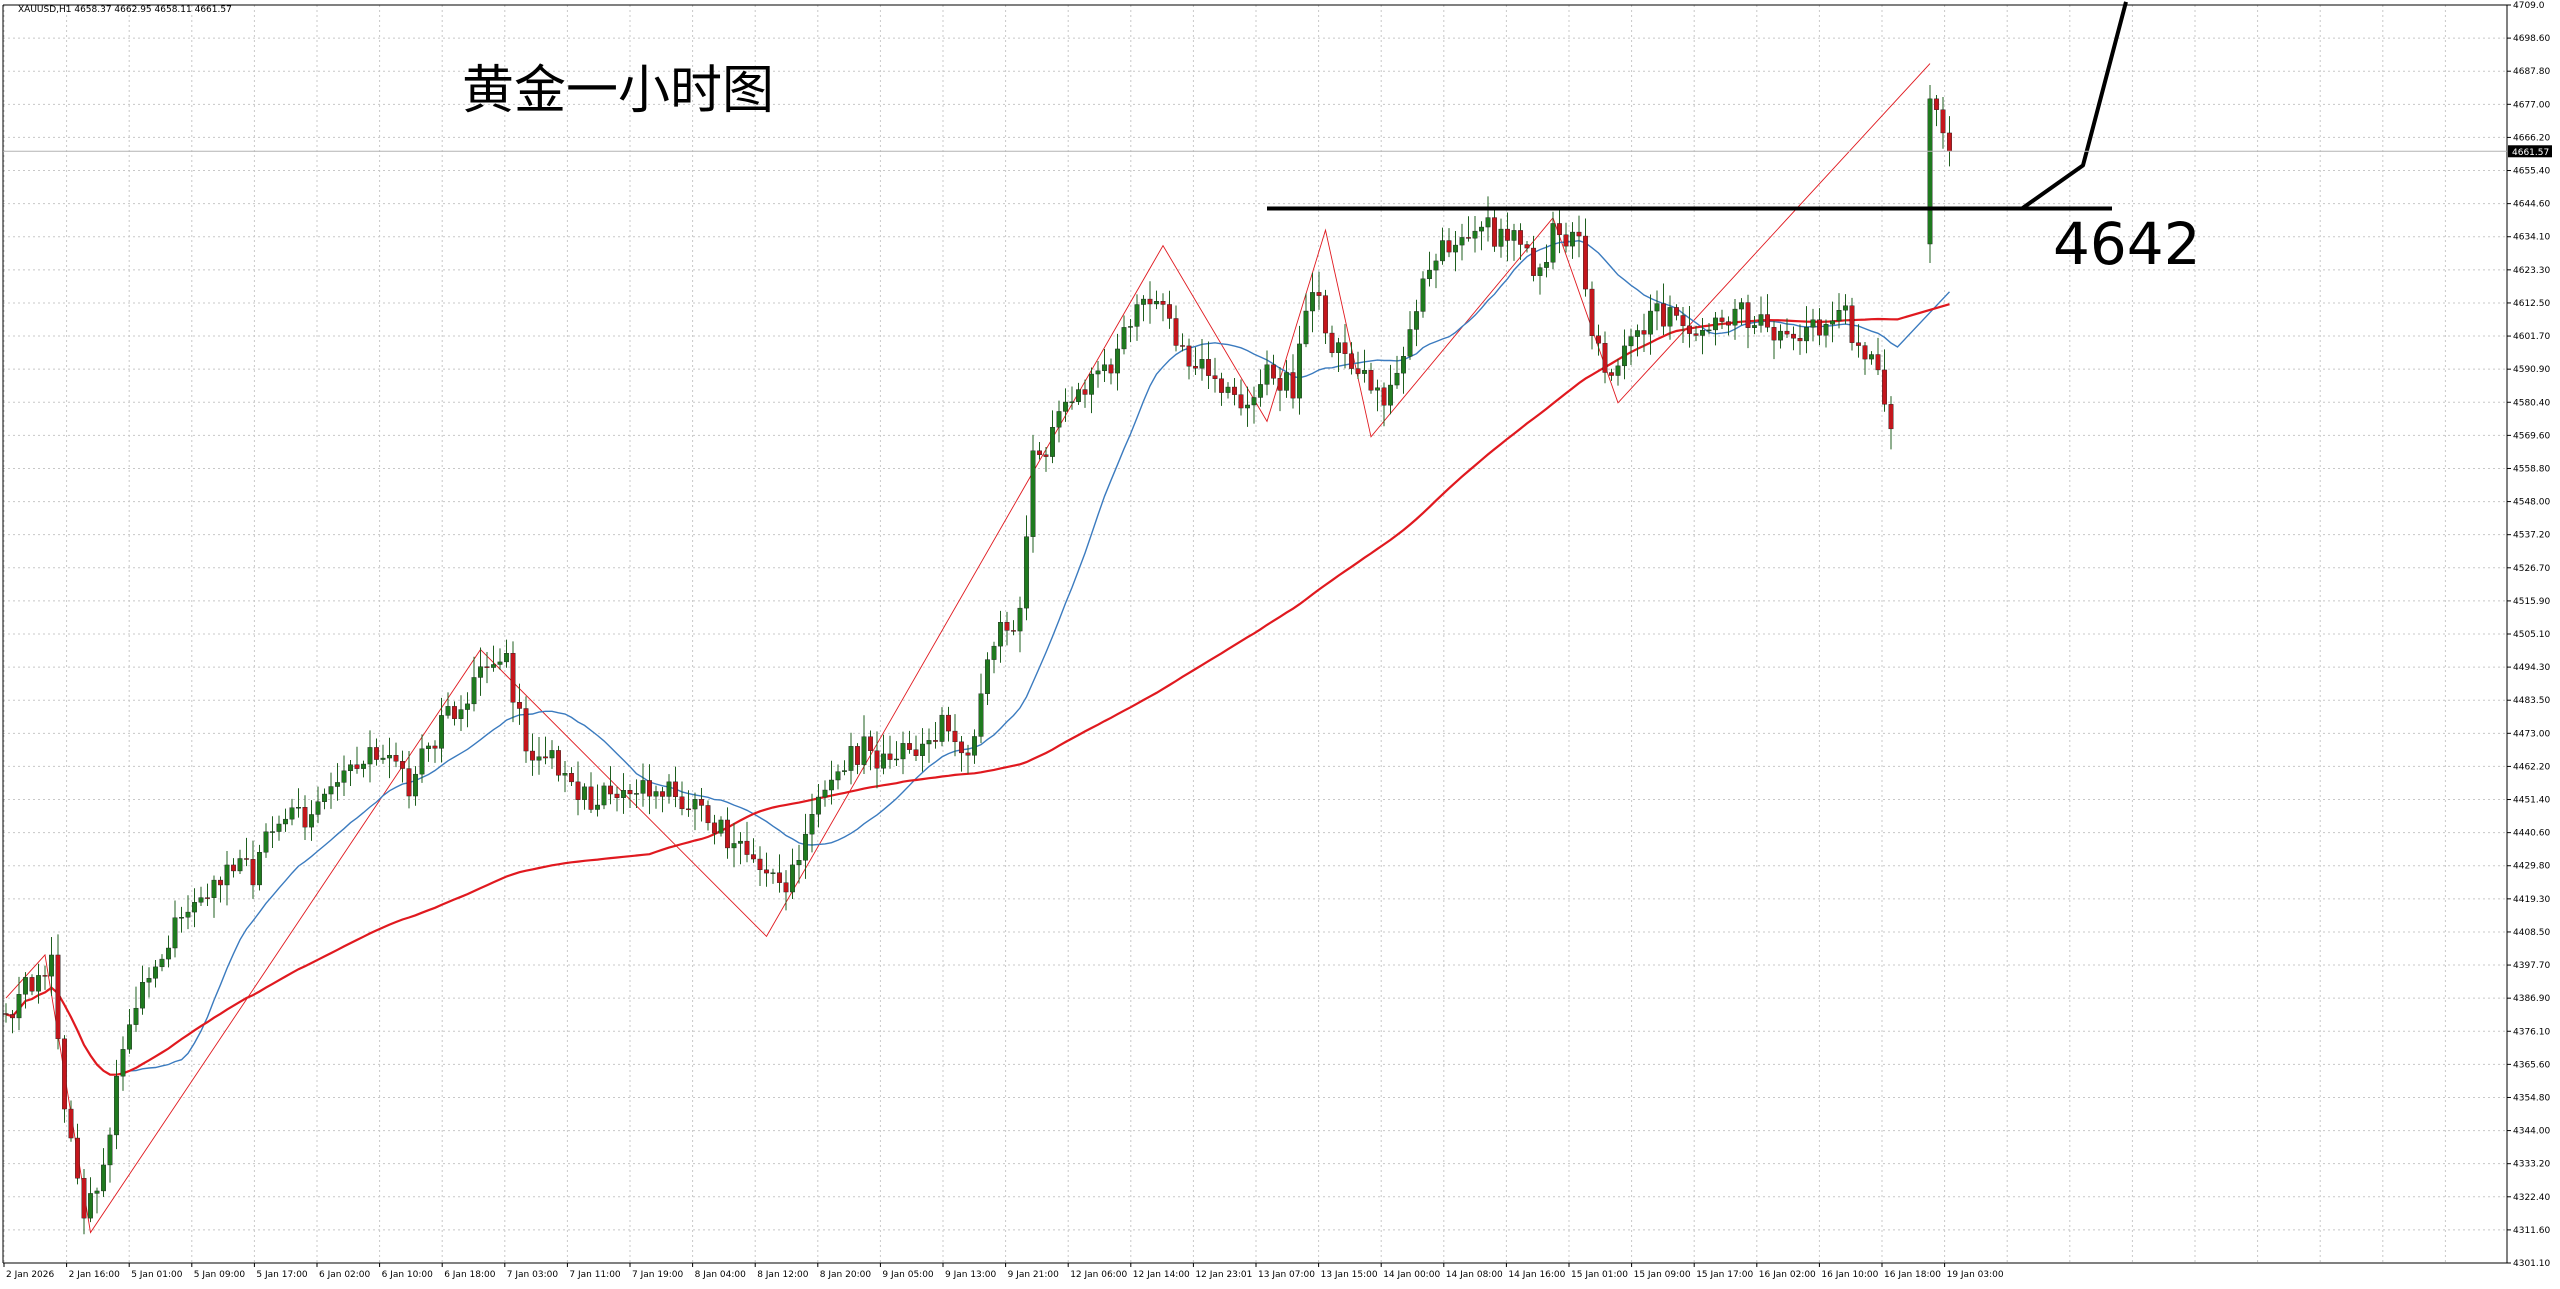  What do you see at coordinates (2531, 1264) in the screenshot?
I see `y-tick-label: 4301.10` at bounding box center [2531, 1264].